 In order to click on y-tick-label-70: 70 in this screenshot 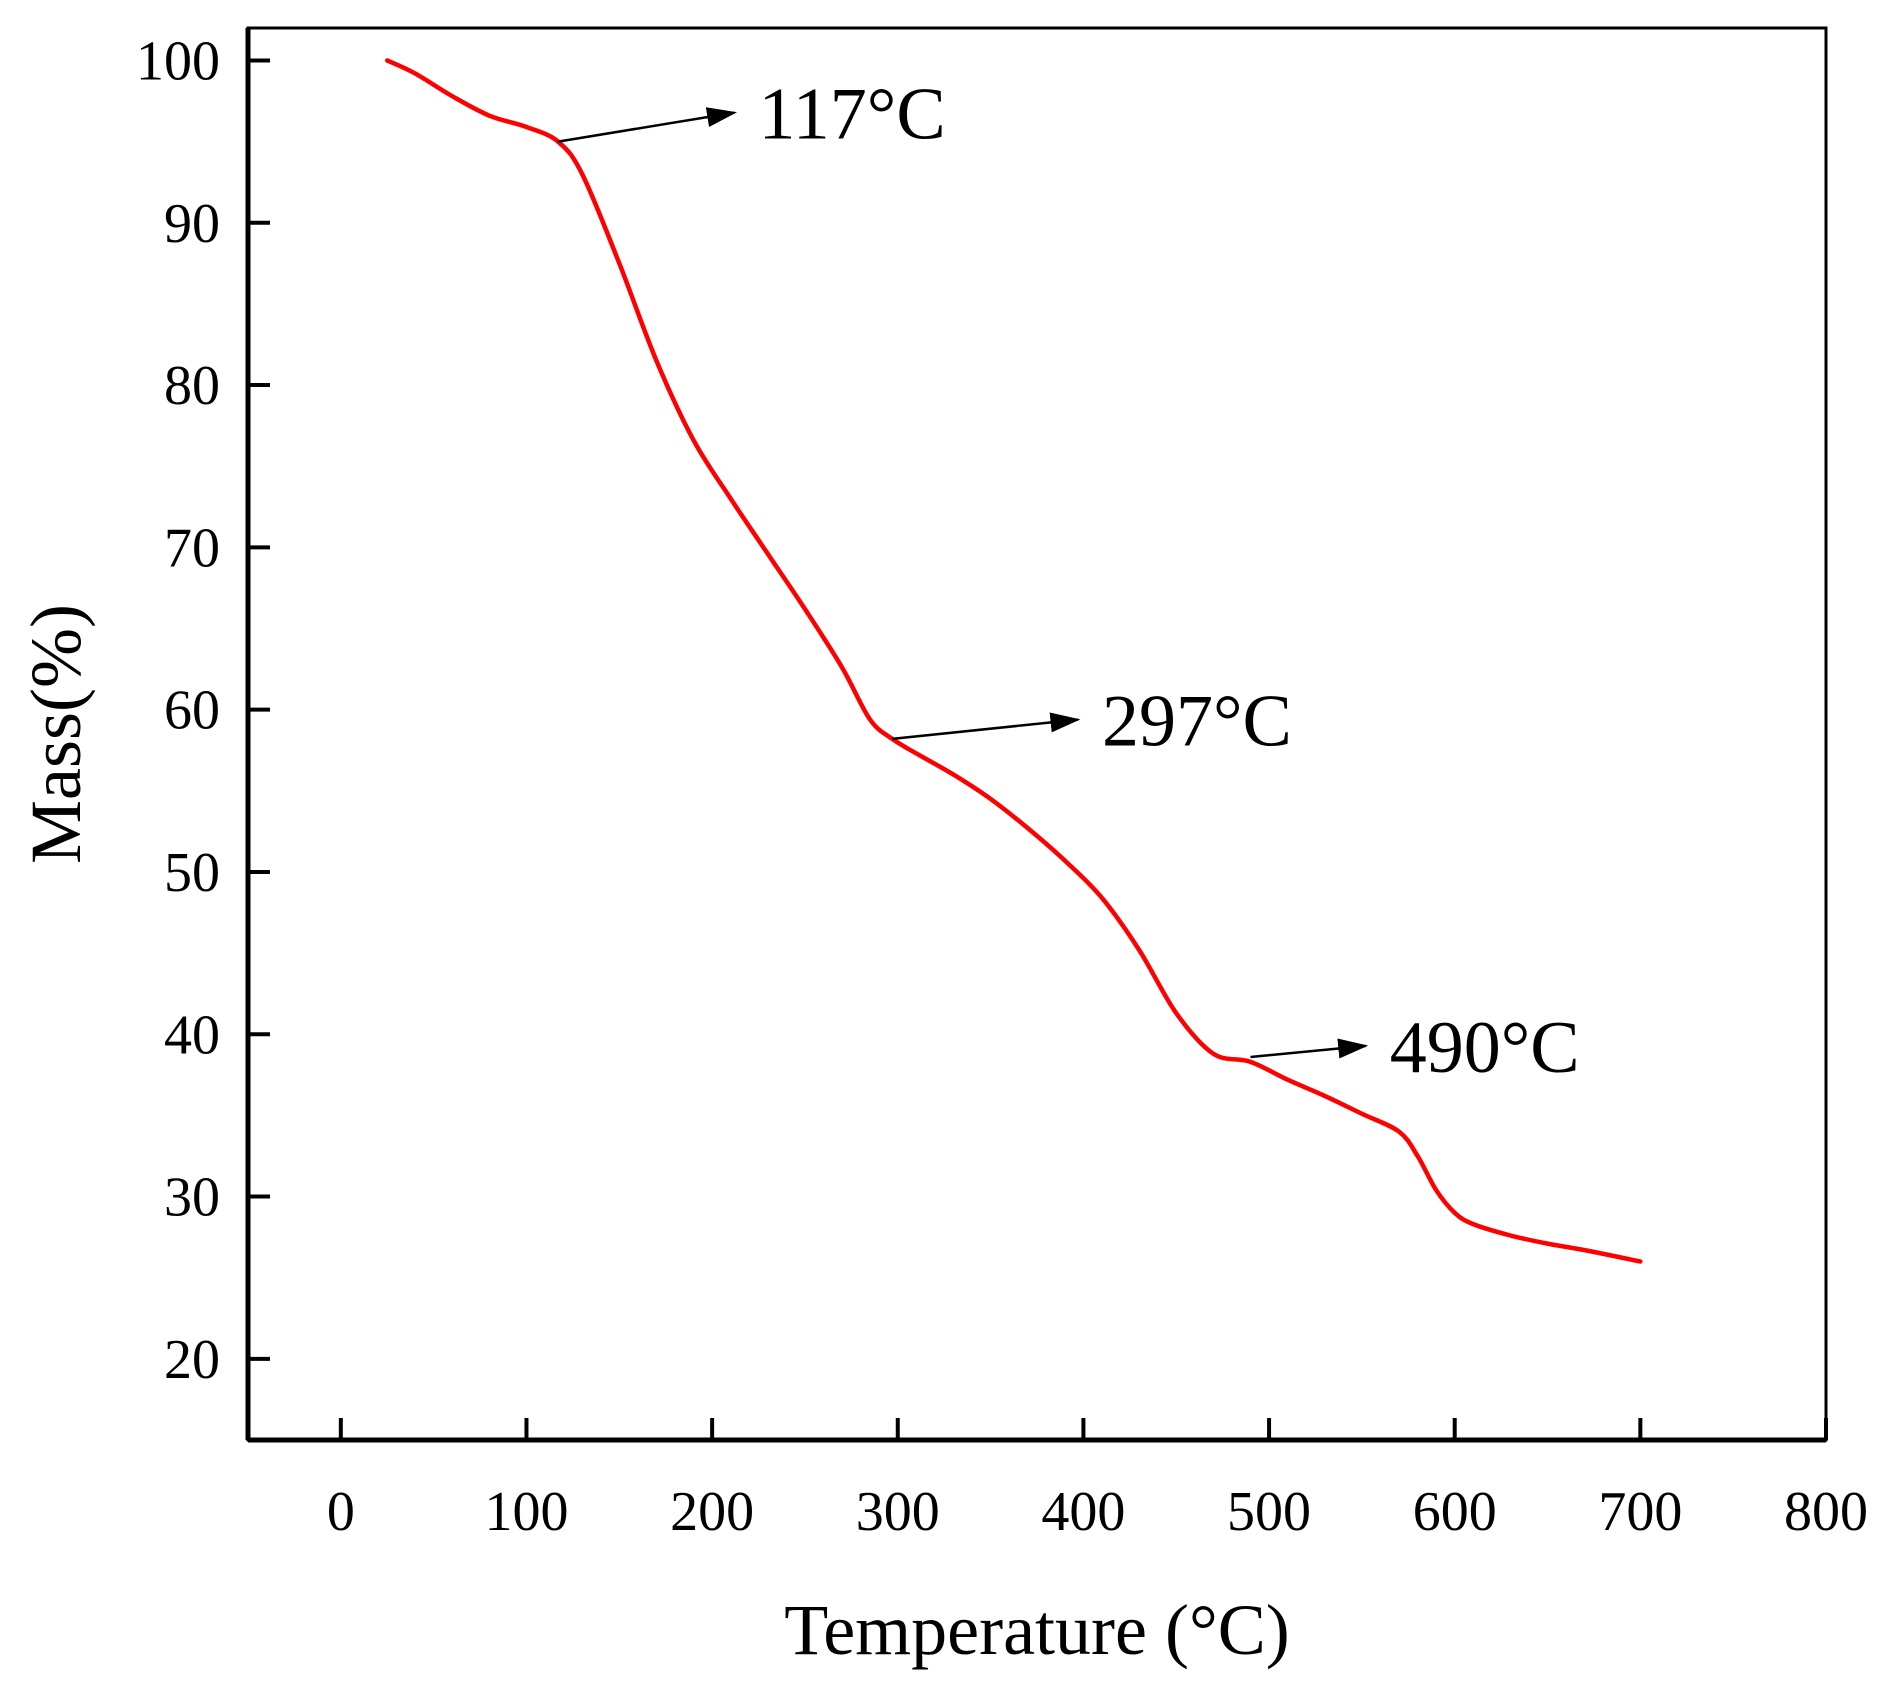, I will do `click(192, 548)`.